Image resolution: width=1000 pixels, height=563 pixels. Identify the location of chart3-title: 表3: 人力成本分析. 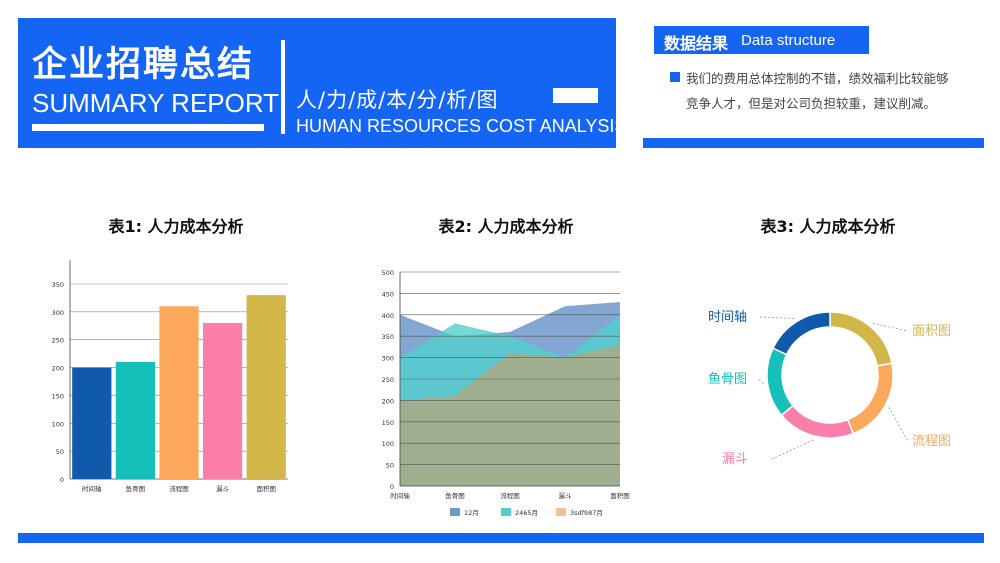
(828, 226).